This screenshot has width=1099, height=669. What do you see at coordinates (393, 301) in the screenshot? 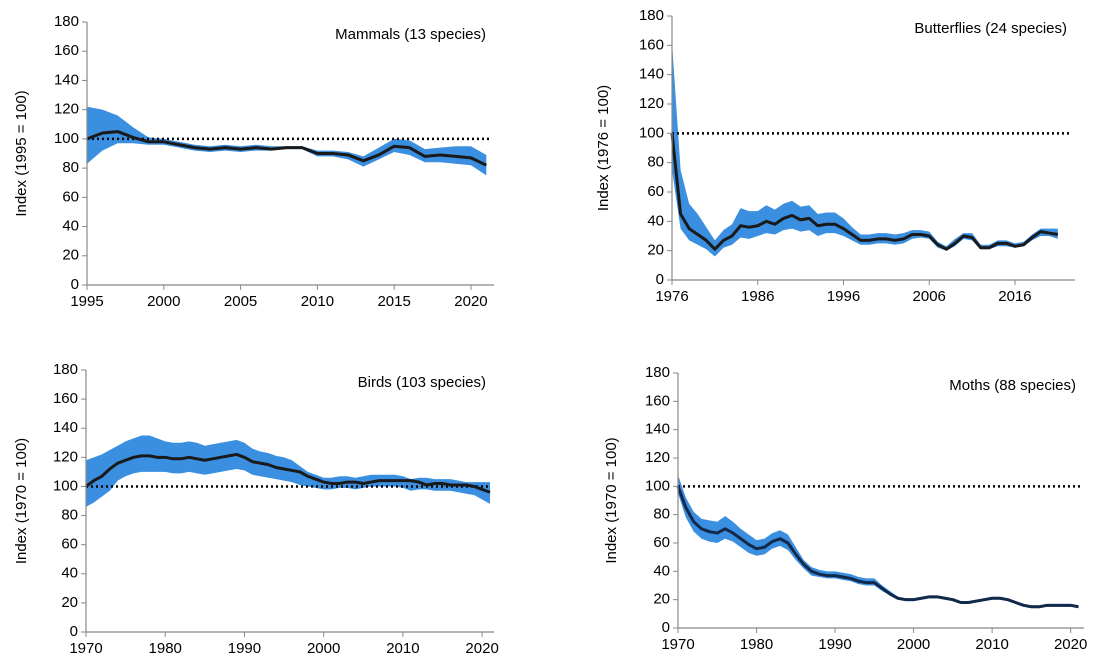
I see `x-tick-label: 2015` at bounding box center [393, 301].